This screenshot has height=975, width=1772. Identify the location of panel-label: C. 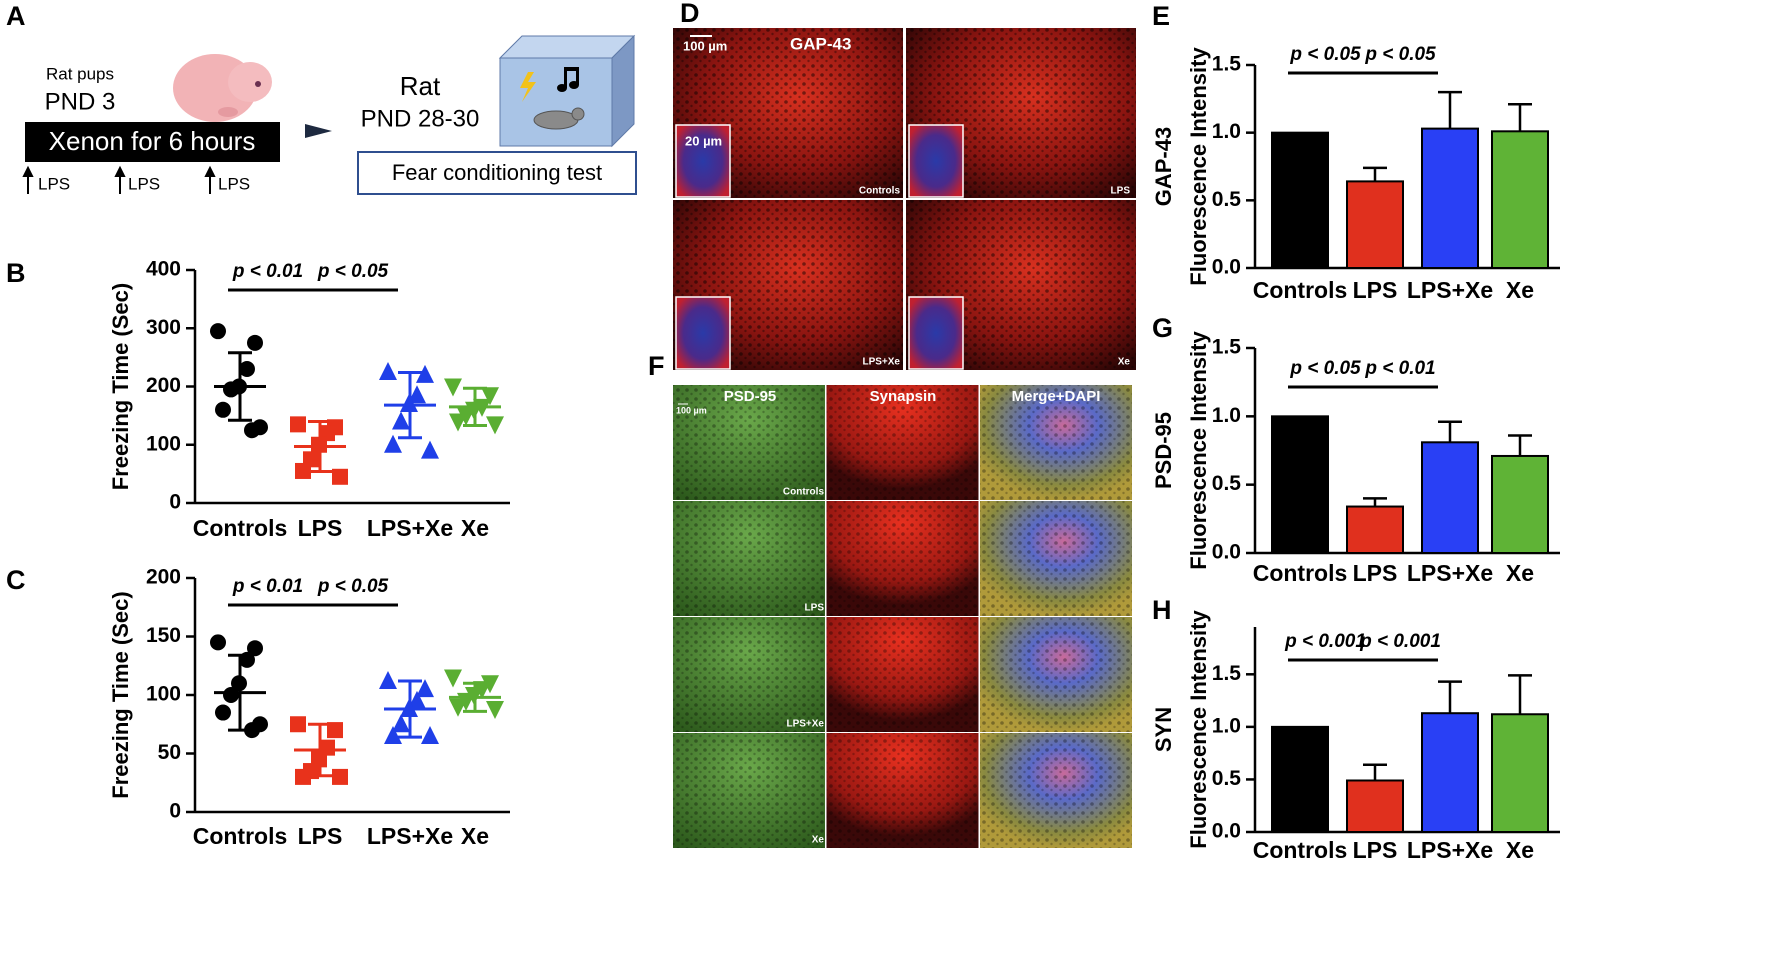
(16, 580).